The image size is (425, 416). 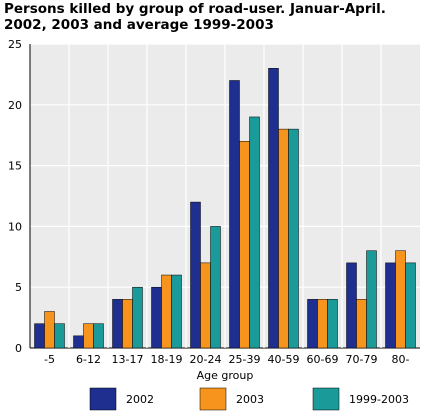 I want to click on x-tick-label: 60-69, so click(x=323, y=359).